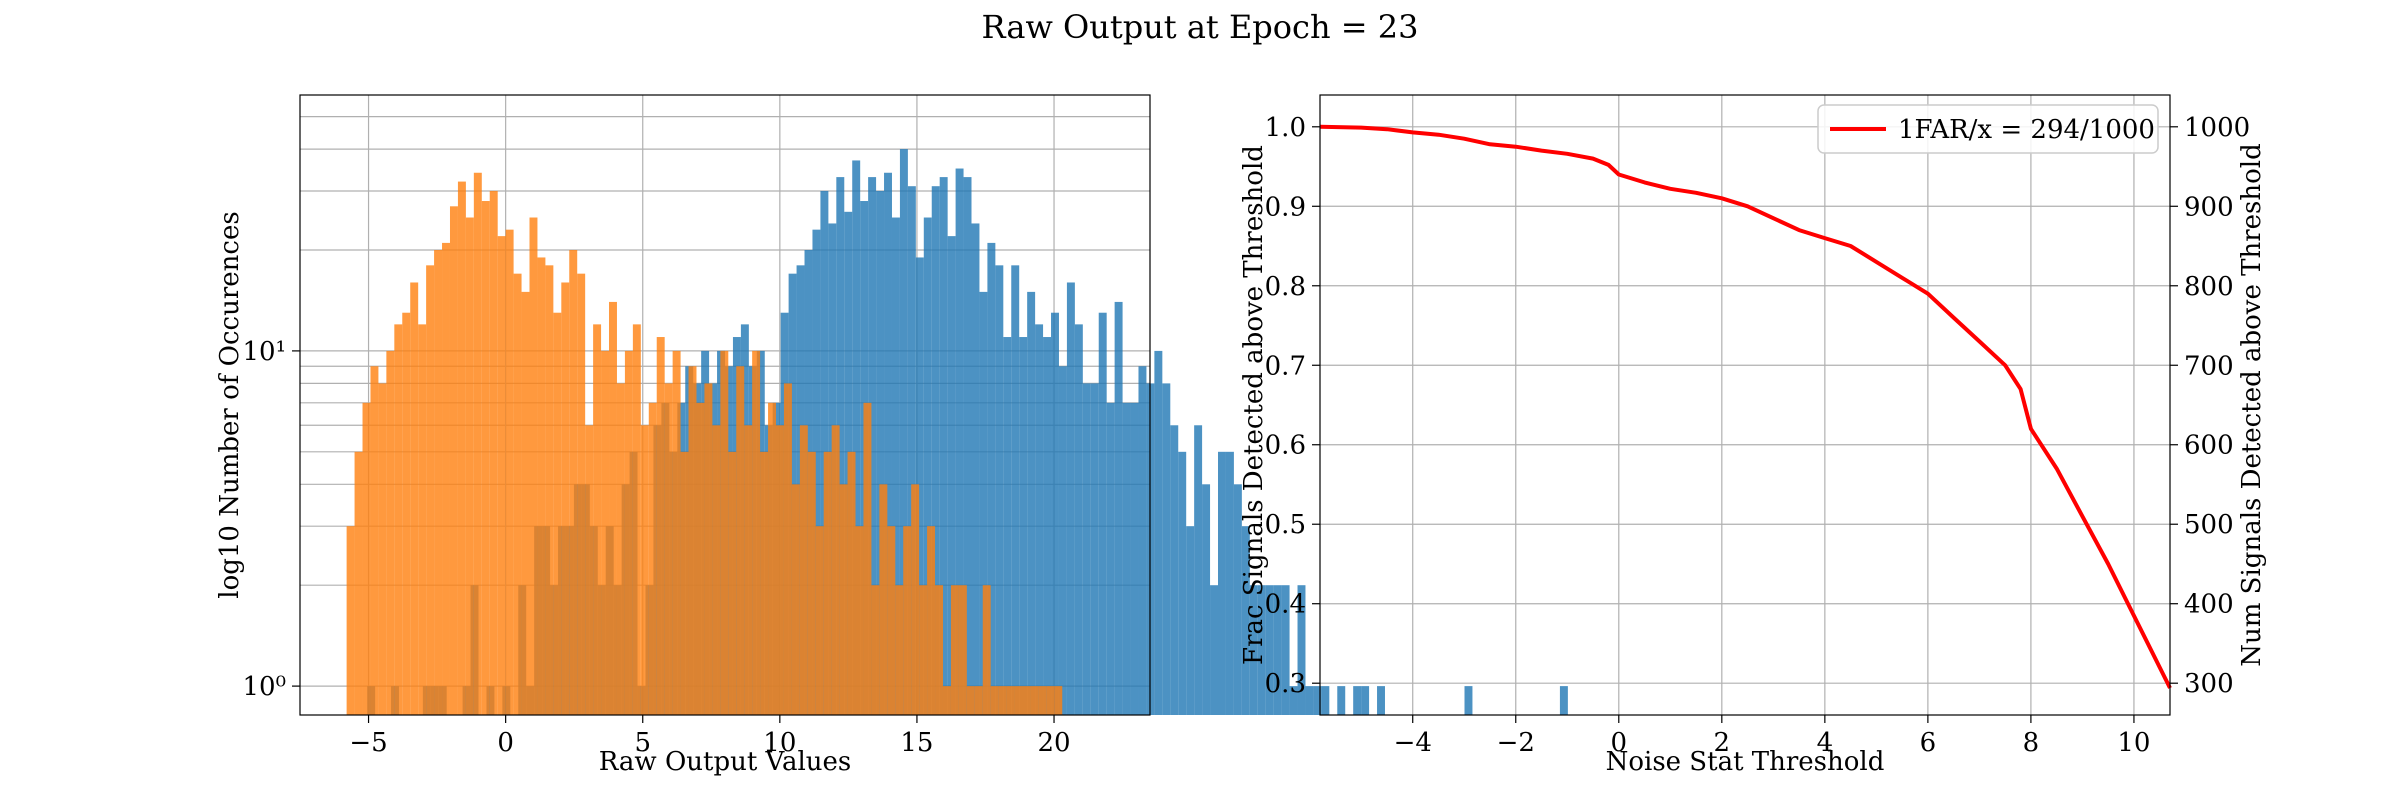  Describe the element at coordinates (1619, 743) in the screenshot. I see `curve-x-tick-label: 0` at that location.